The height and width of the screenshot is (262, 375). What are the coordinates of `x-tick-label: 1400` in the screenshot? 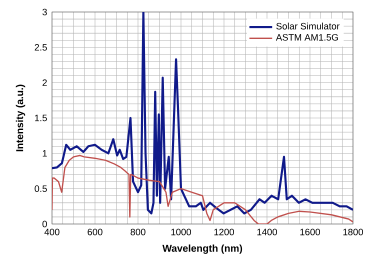 It's located at (267, 232).